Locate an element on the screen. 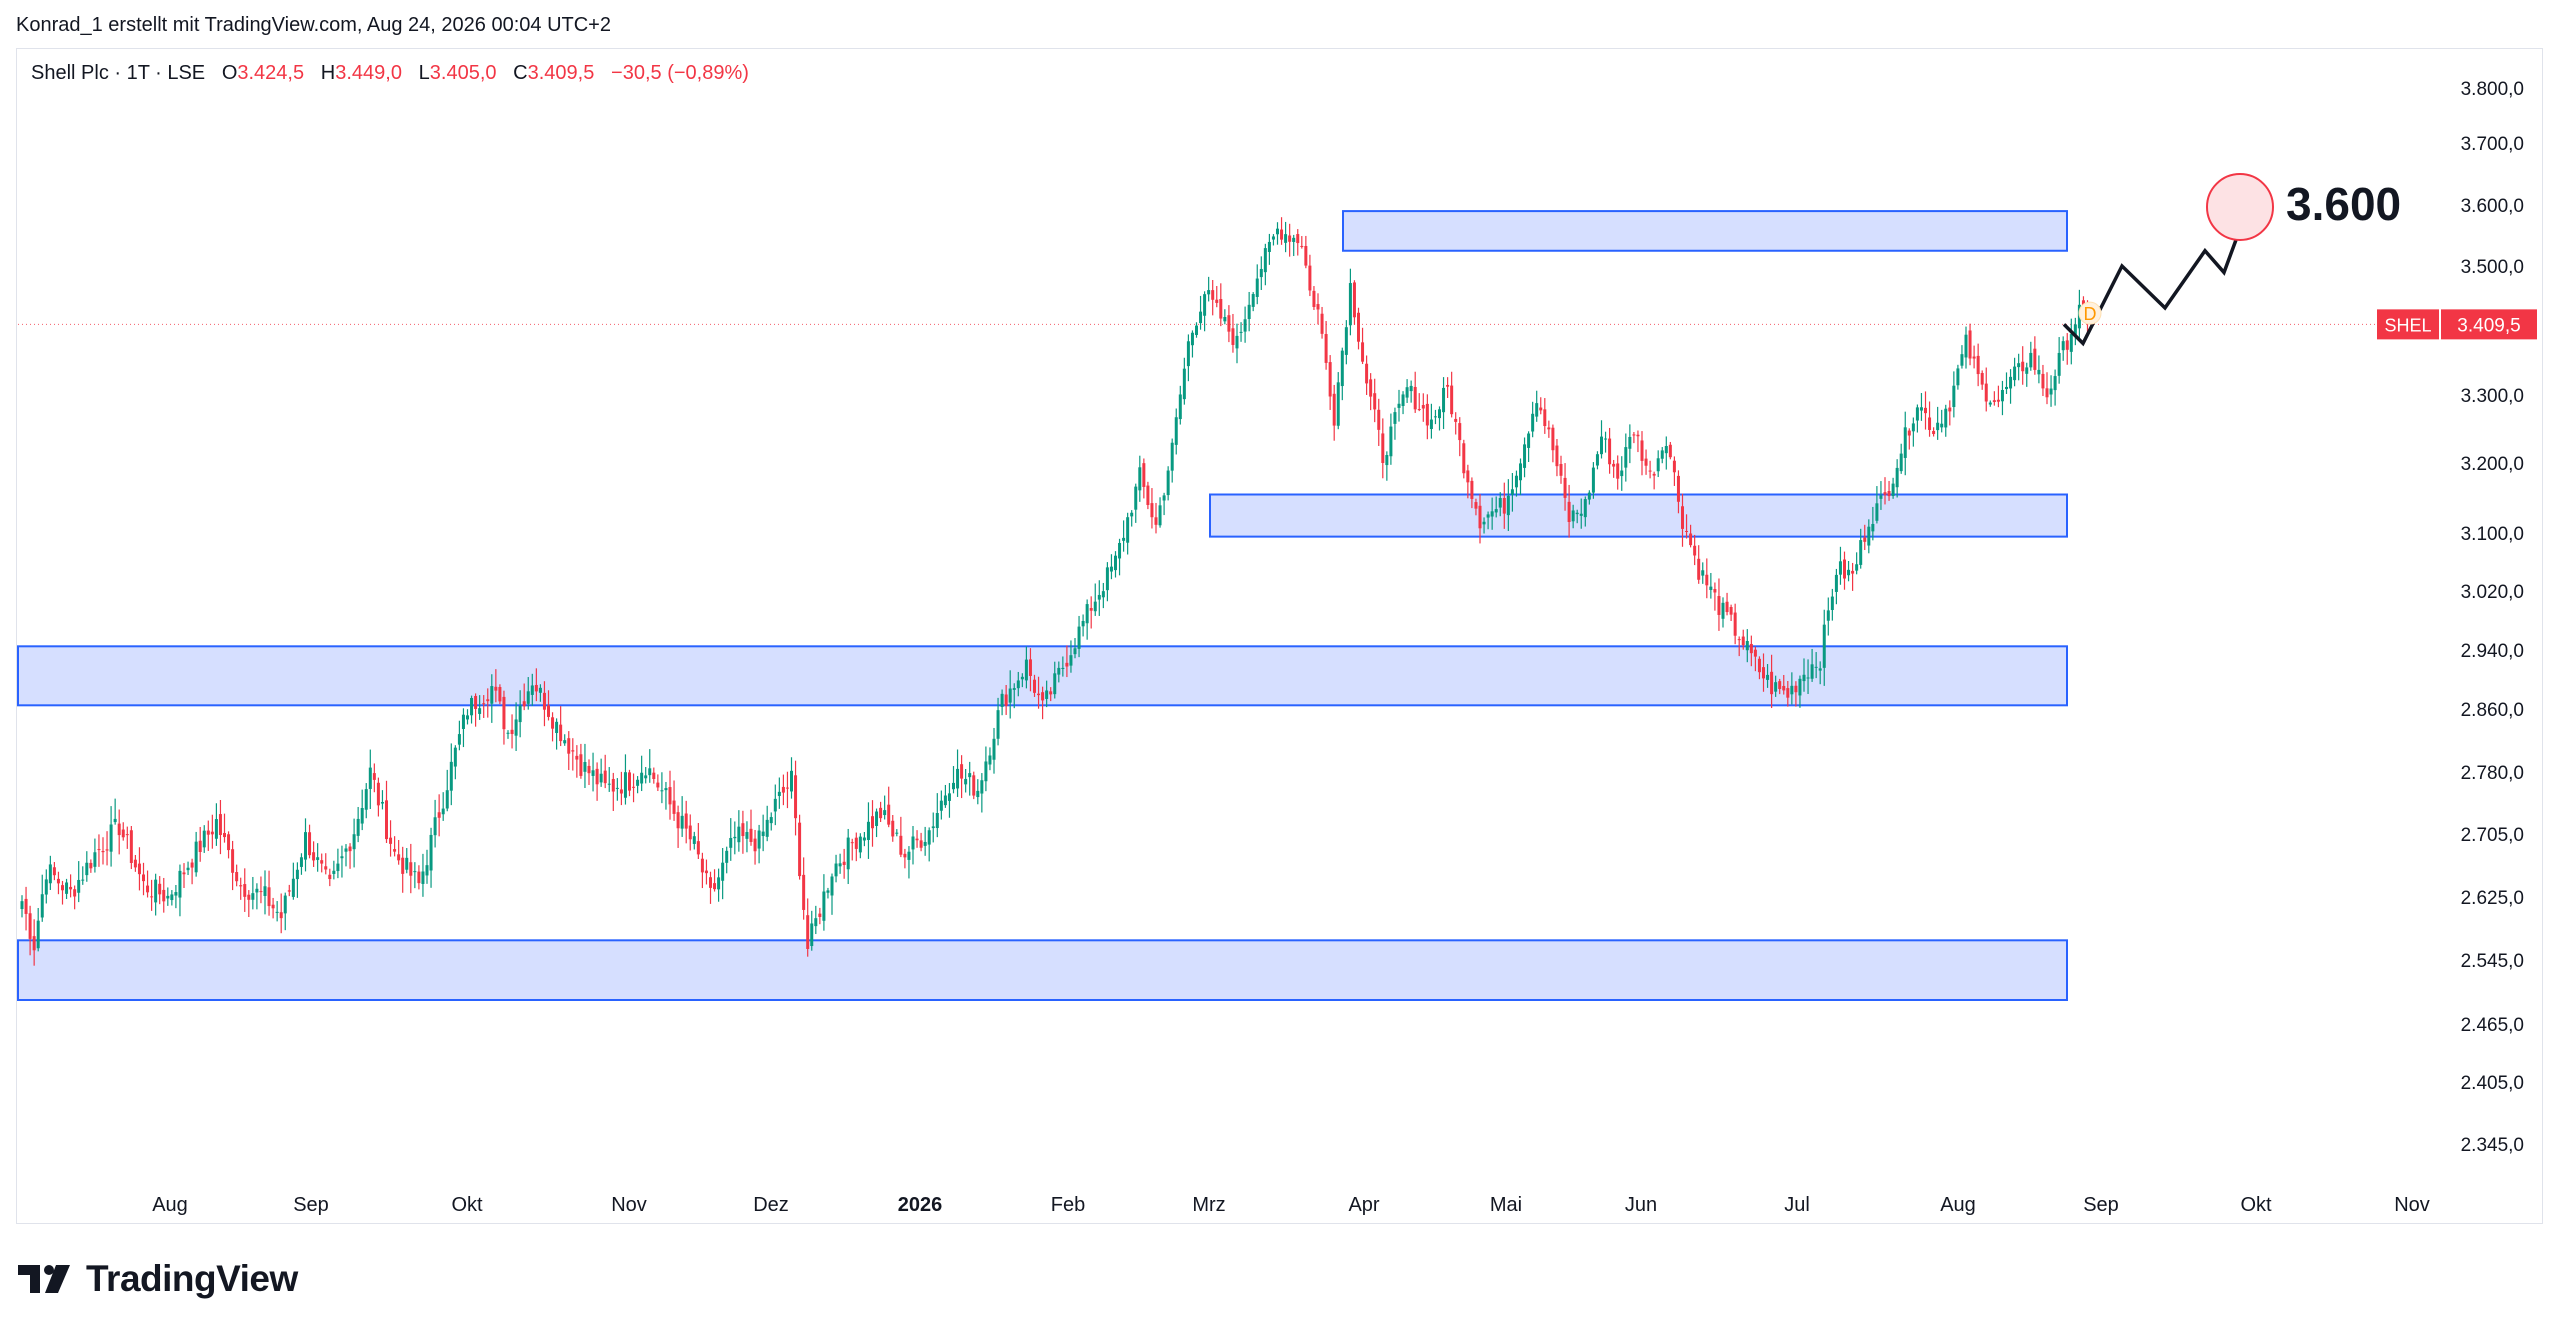 The width and height of the screenshot is (2560, 1333). x-tick-label: Mai is located at coordinates (1506, 1205).